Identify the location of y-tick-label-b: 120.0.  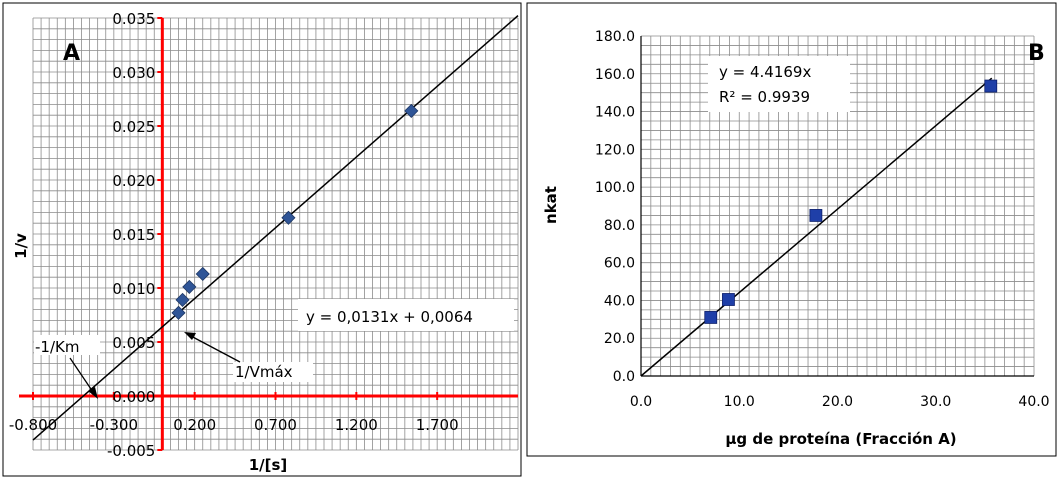
(615, 150).